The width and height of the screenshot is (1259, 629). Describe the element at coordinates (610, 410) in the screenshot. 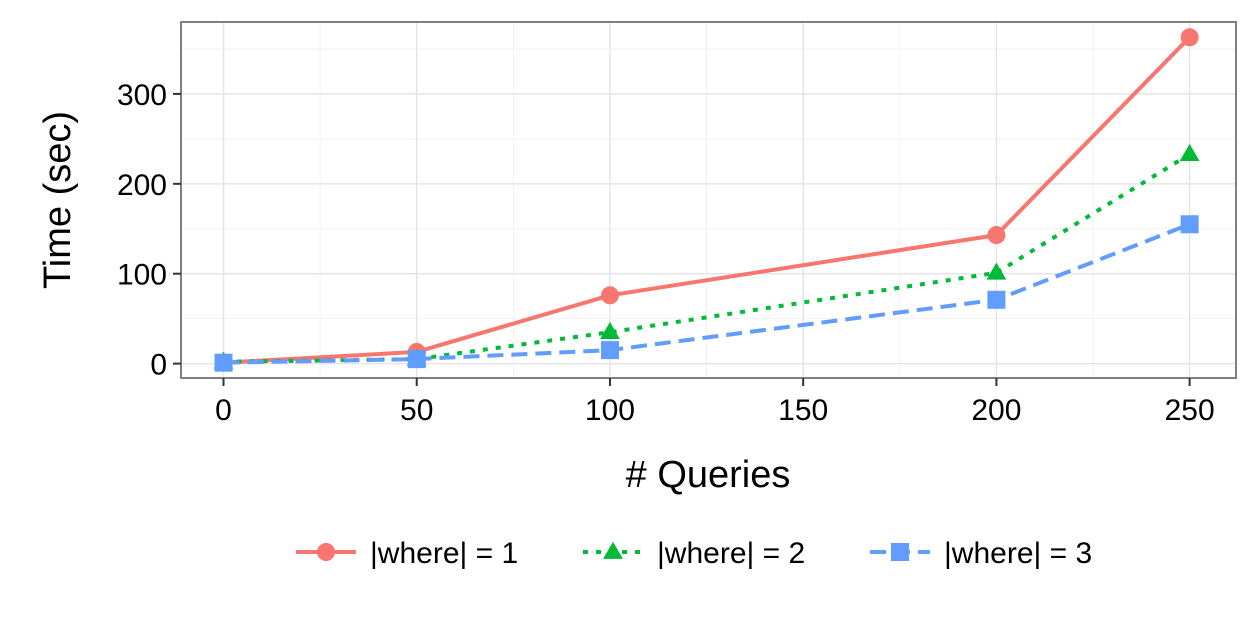

I see `x-tick-label: 100` at that location.